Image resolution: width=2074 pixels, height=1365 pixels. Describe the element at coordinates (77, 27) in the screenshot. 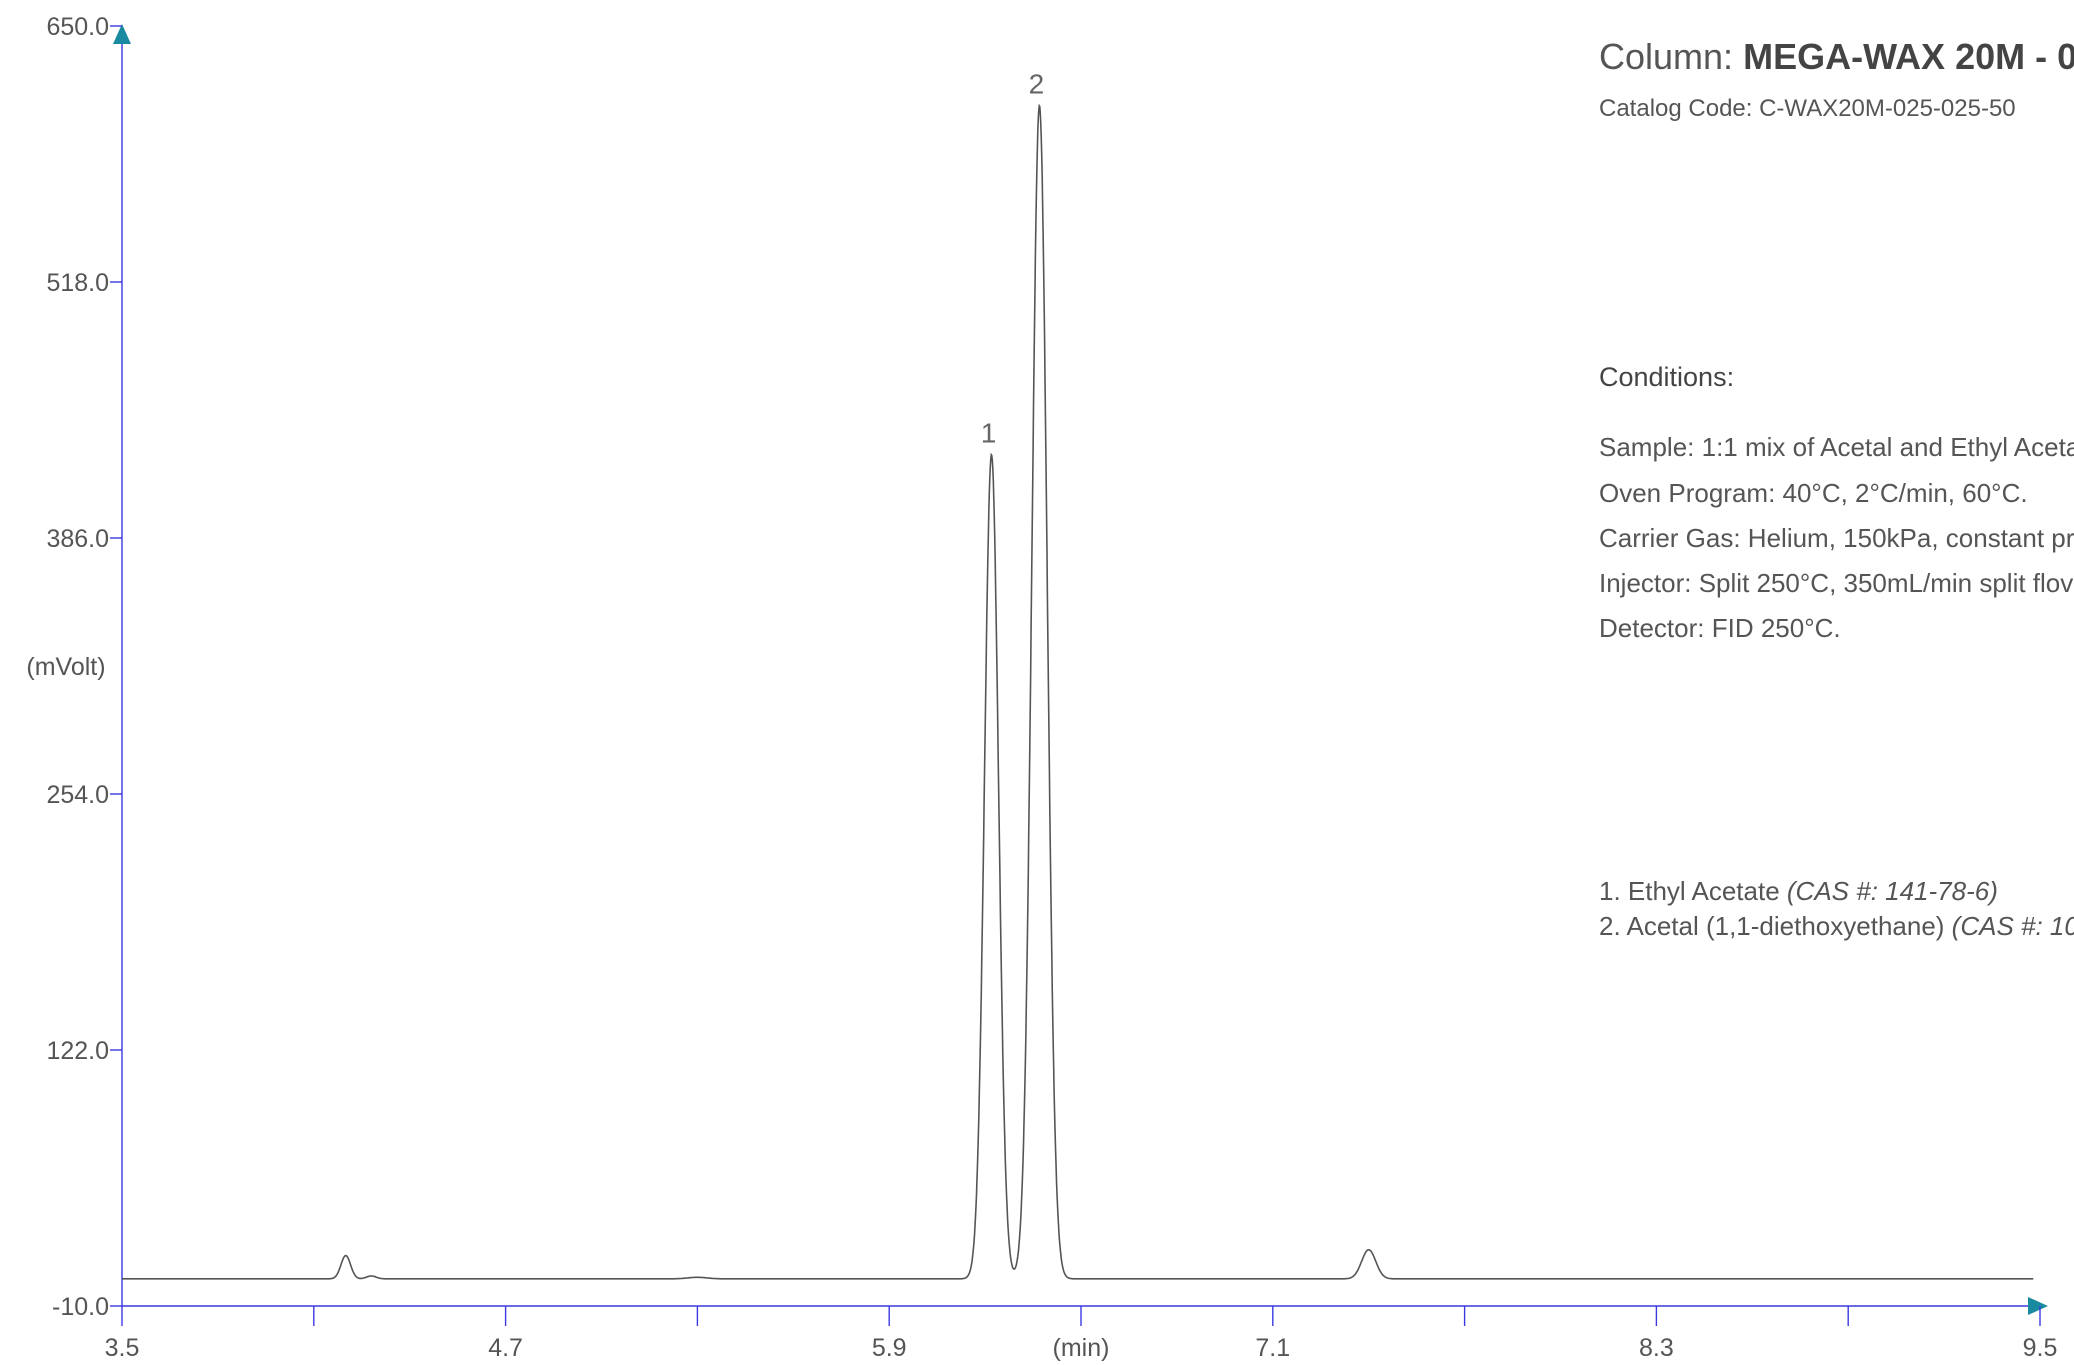

I see `y-tick-label: 650.0` at that location.